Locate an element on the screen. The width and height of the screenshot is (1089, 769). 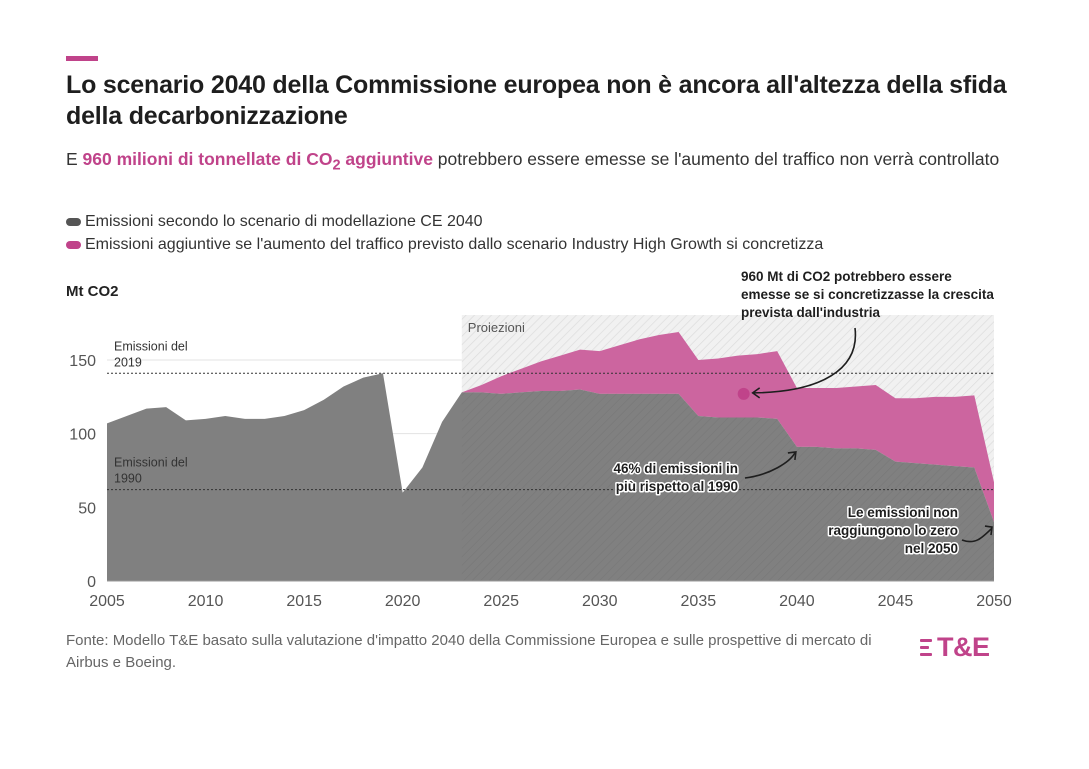
x-tick-label: 2015 is located at coordinates (304, 601).